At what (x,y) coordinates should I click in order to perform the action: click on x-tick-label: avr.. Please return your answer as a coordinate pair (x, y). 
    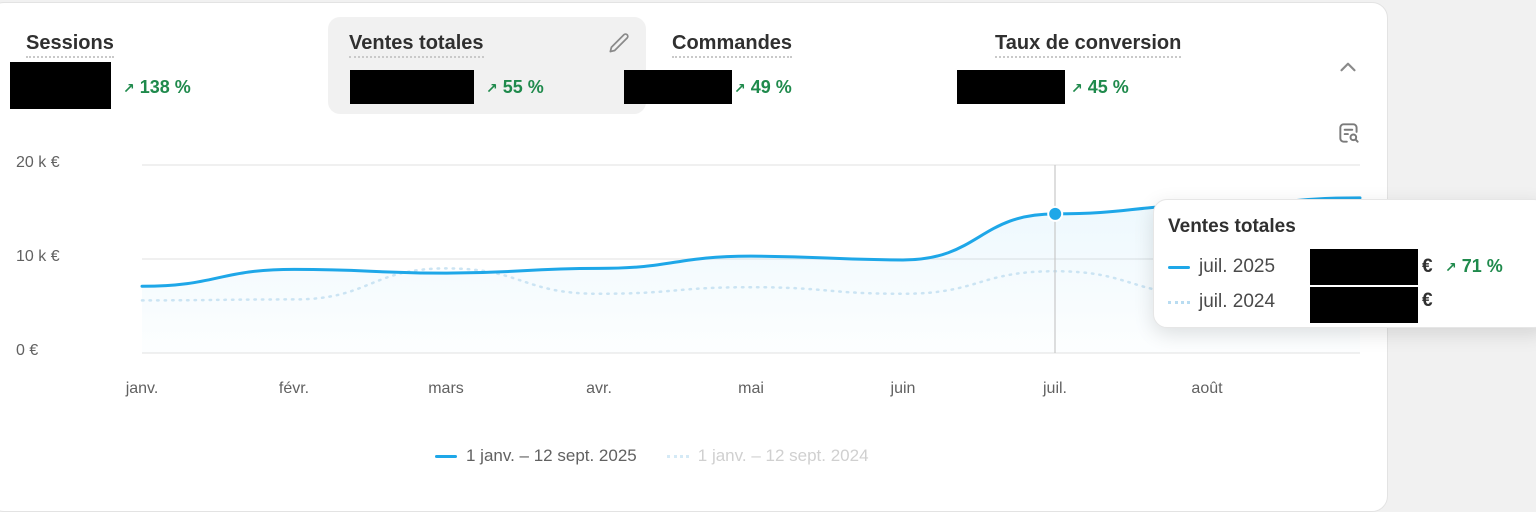
    Looking at the image, I should click on (599, 388).